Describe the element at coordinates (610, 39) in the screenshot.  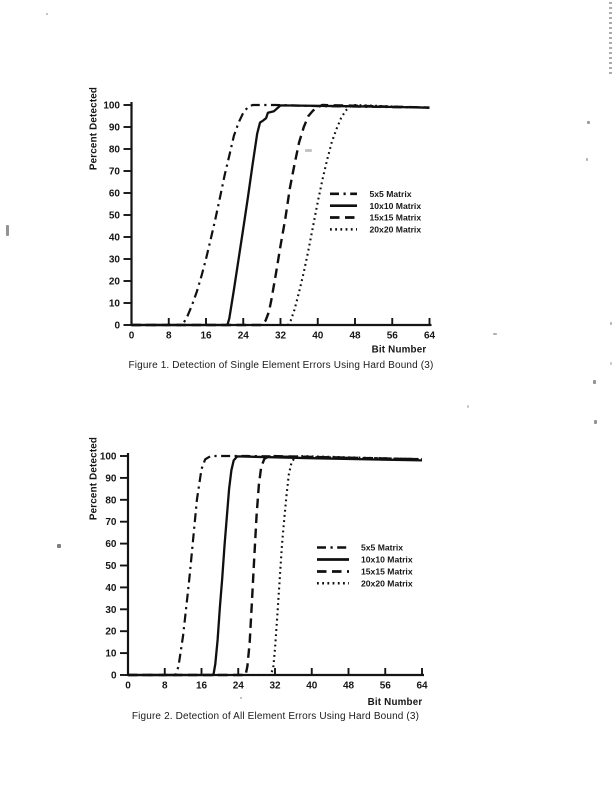
I see `scan-artifact-right-edge` at that location.